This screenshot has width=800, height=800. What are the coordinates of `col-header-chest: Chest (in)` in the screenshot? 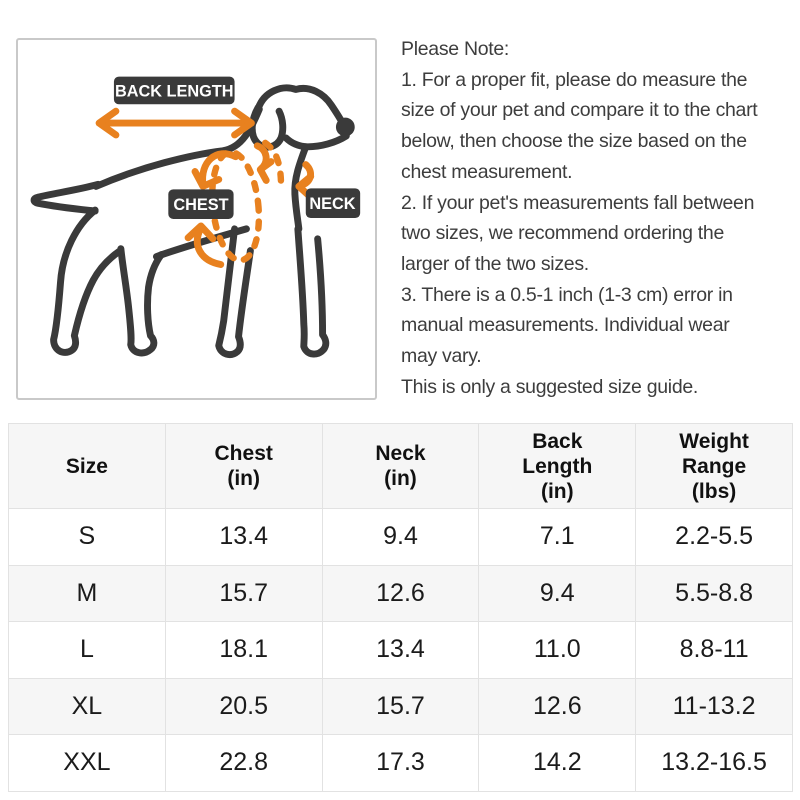 It's located at (243, 466).